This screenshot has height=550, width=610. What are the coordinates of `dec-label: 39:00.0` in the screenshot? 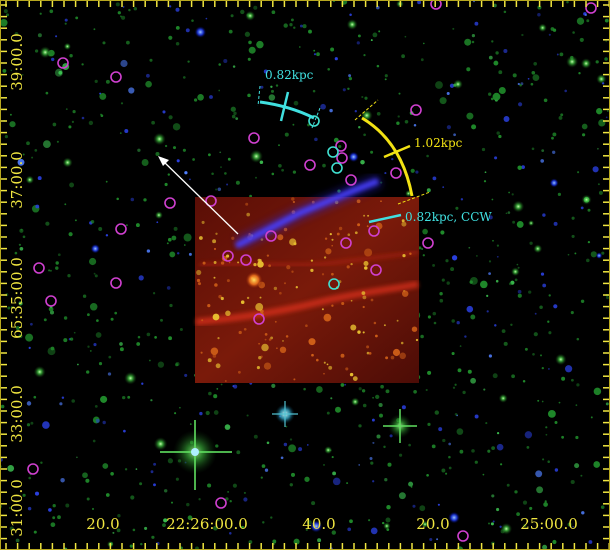 It's located at (17, 62).